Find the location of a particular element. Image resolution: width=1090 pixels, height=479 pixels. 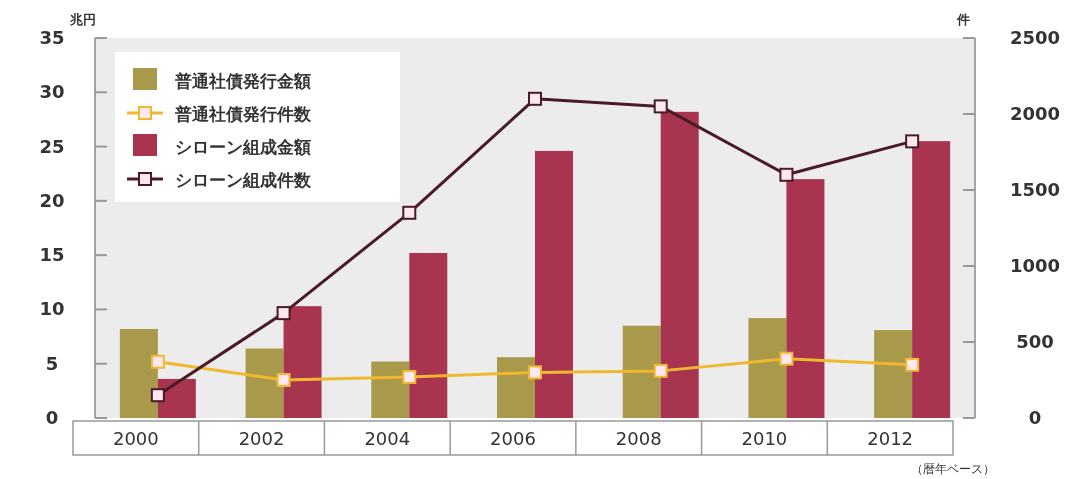

y2-tick-label: 0 is located at coordinates (1035, 417).